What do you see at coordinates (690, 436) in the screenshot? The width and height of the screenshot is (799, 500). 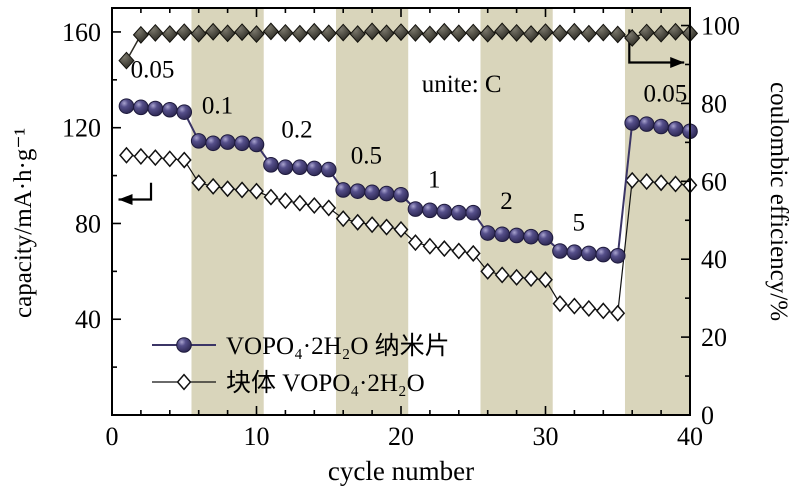 I see `x-tick-label: 40` at bounding box center [690, 436].